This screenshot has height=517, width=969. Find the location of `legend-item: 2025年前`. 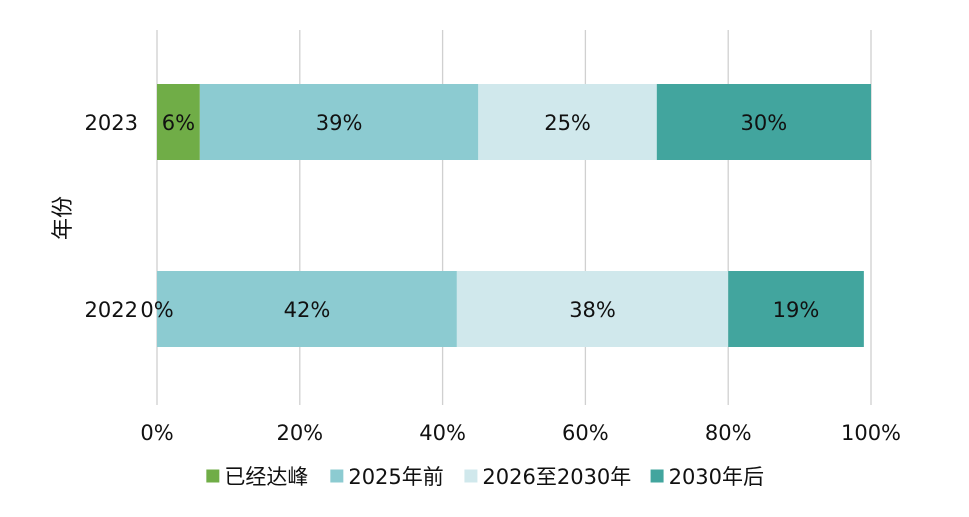

legend-item: 2025年前 is located at coordinates (387, 477).